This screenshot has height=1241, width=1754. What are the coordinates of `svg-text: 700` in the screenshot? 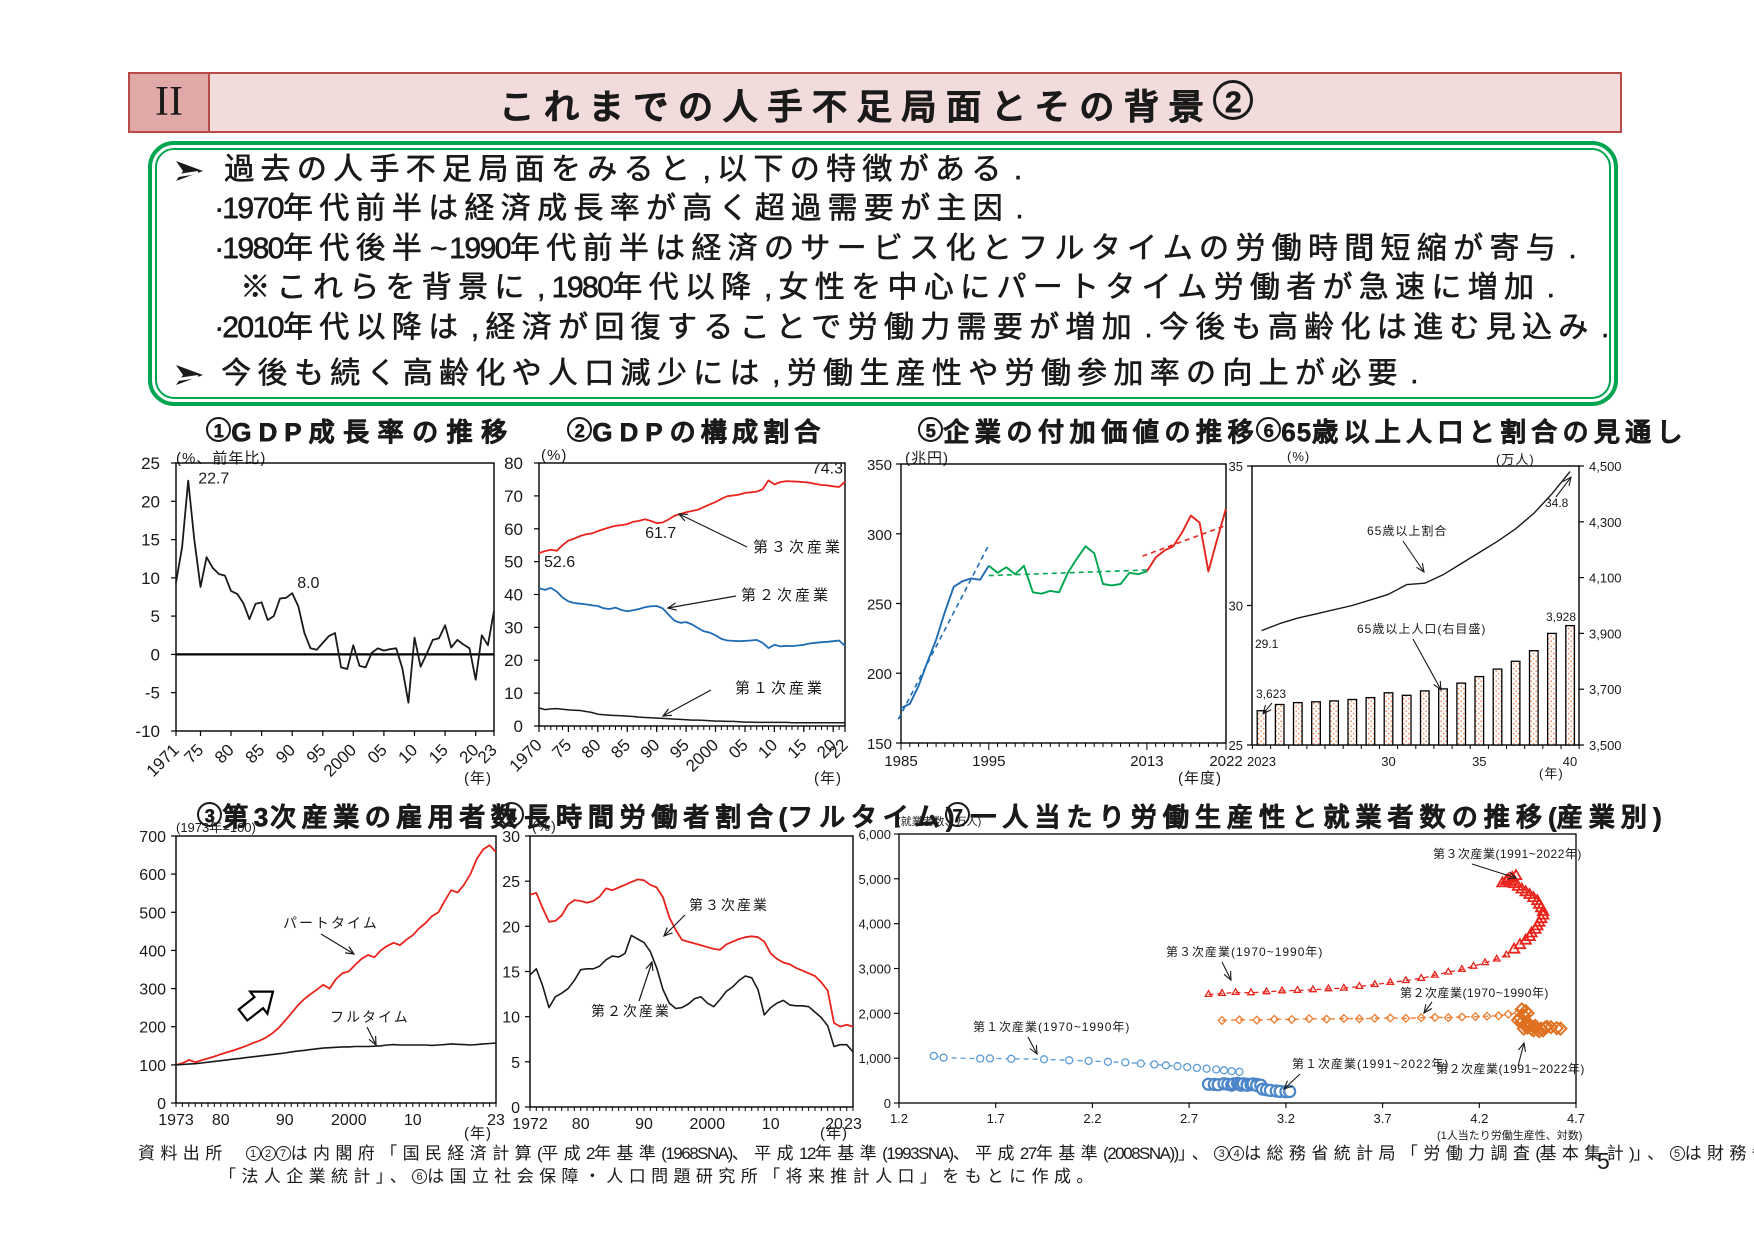 It's located at (152, 837).